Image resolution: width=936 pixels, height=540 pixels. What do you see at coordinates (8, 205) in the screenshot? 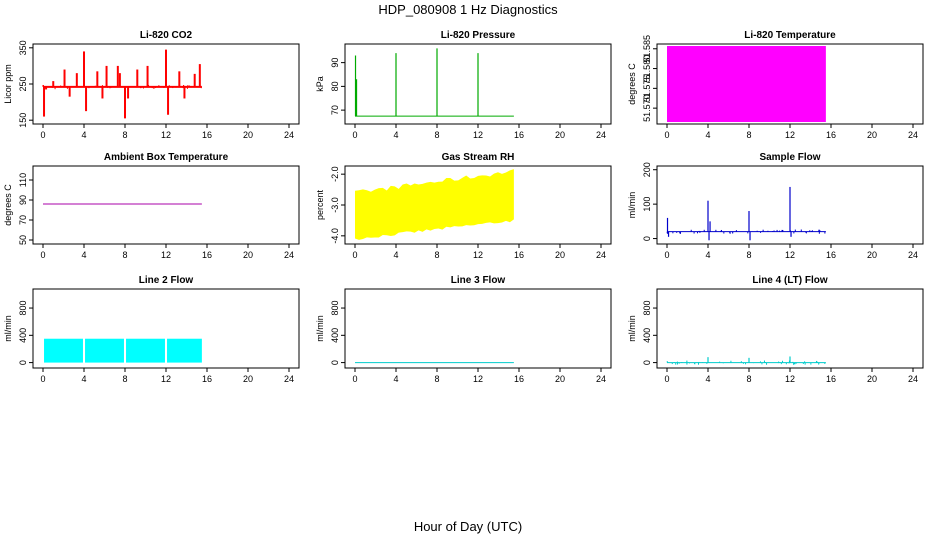
I see `y-axis-label: degrees C` at bounding box center [8, 205].